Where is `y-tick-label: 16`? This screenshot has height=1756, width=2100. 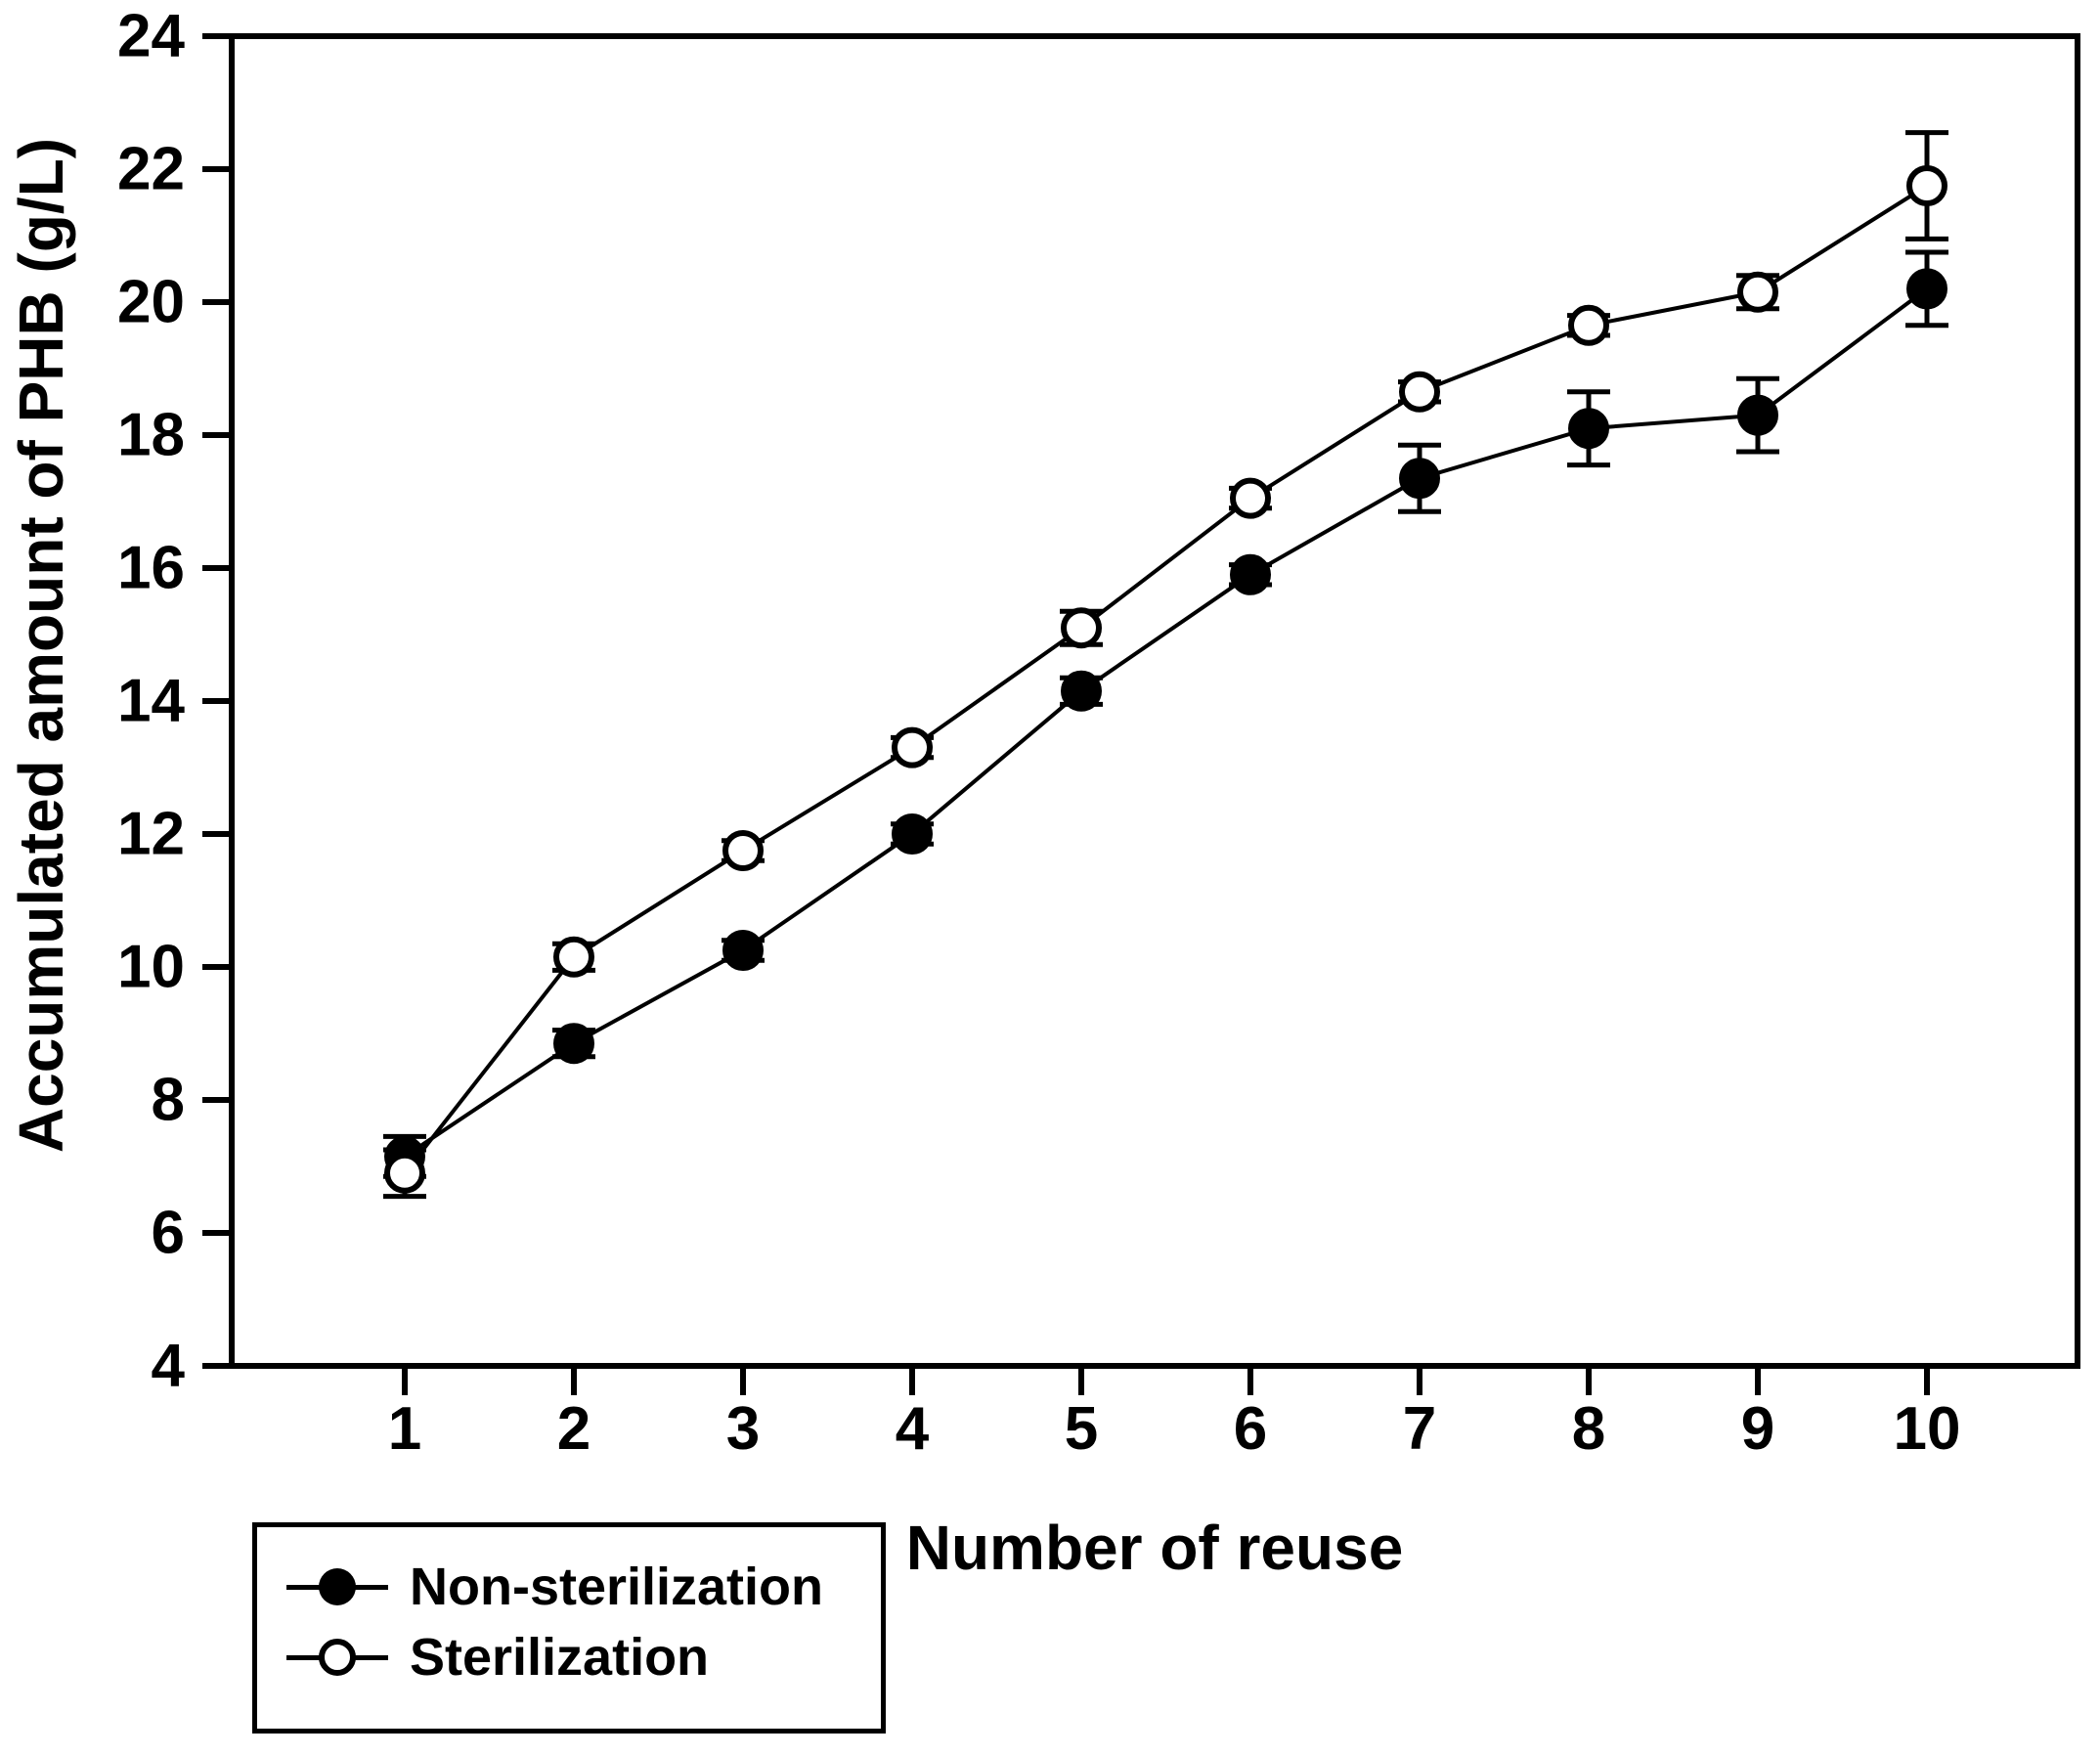 y-tick-label: 16 is located at coordinates (151, 568).